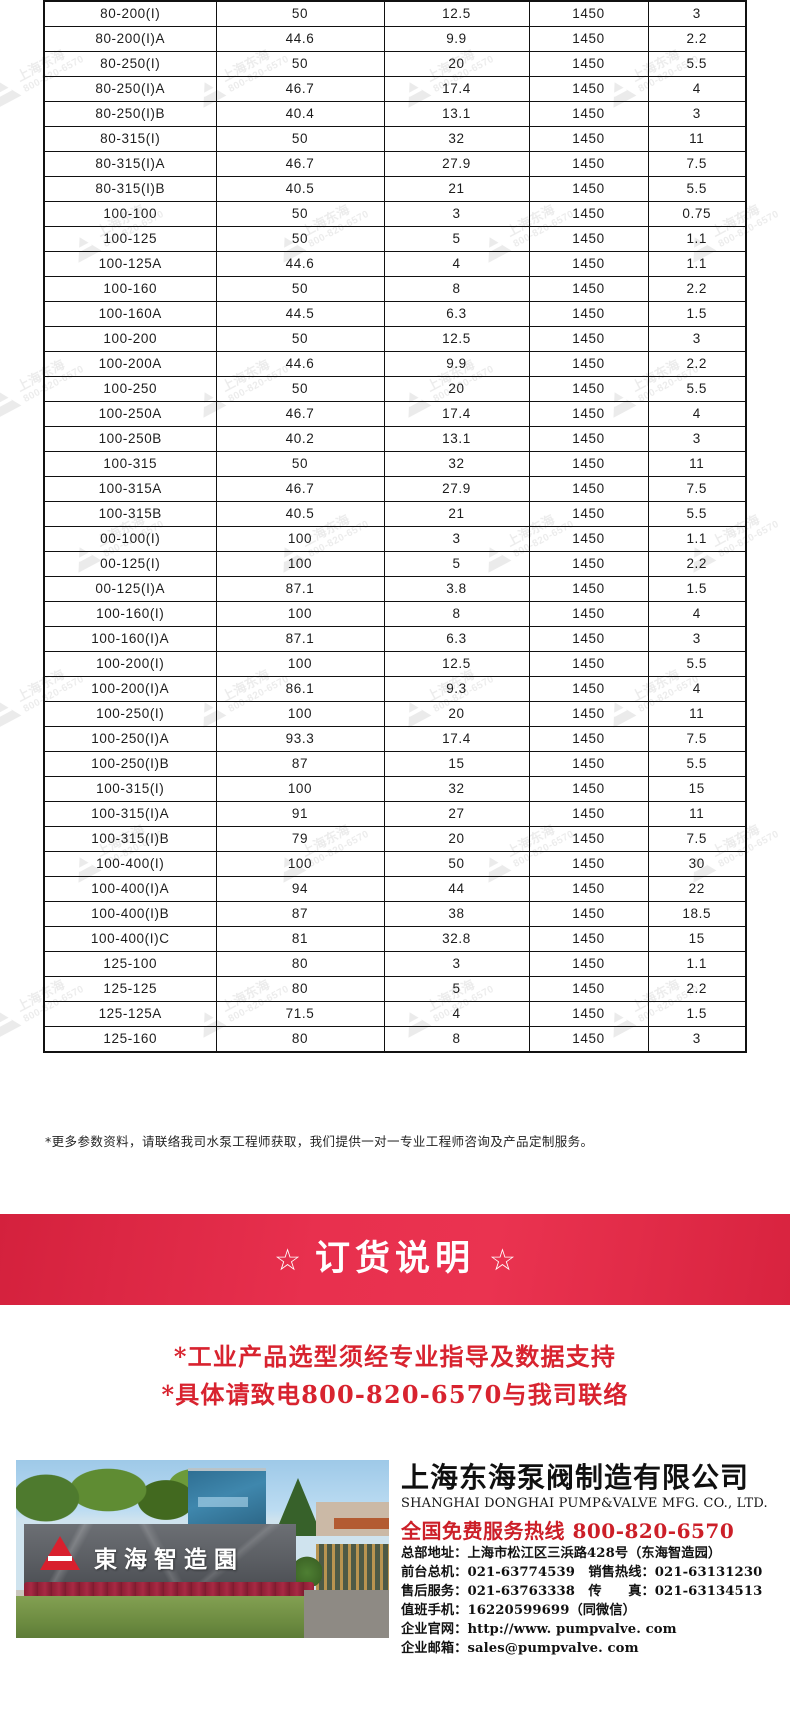  What do you see at coordinates (615, 1573) in the screenshot?
I see `contact-value: 021-63774539 销售热线：021-63131230` at bounding box center [615, 1573].